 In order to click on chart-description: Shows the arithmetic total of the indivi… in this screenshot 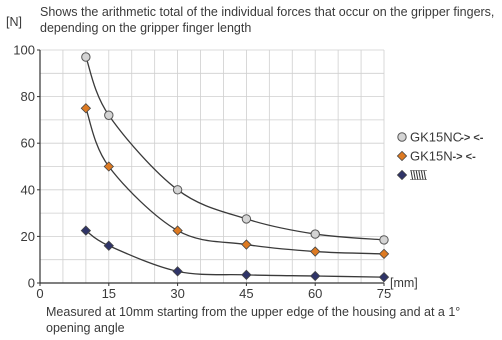, I will do `click(267, 20)`.